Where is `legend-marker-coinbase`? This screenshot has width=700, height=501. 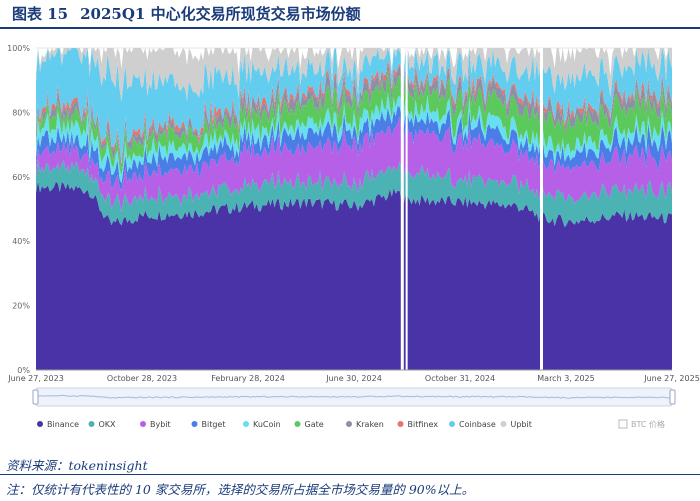 legend-marker-coinbase is located at coordinates (452, 424).